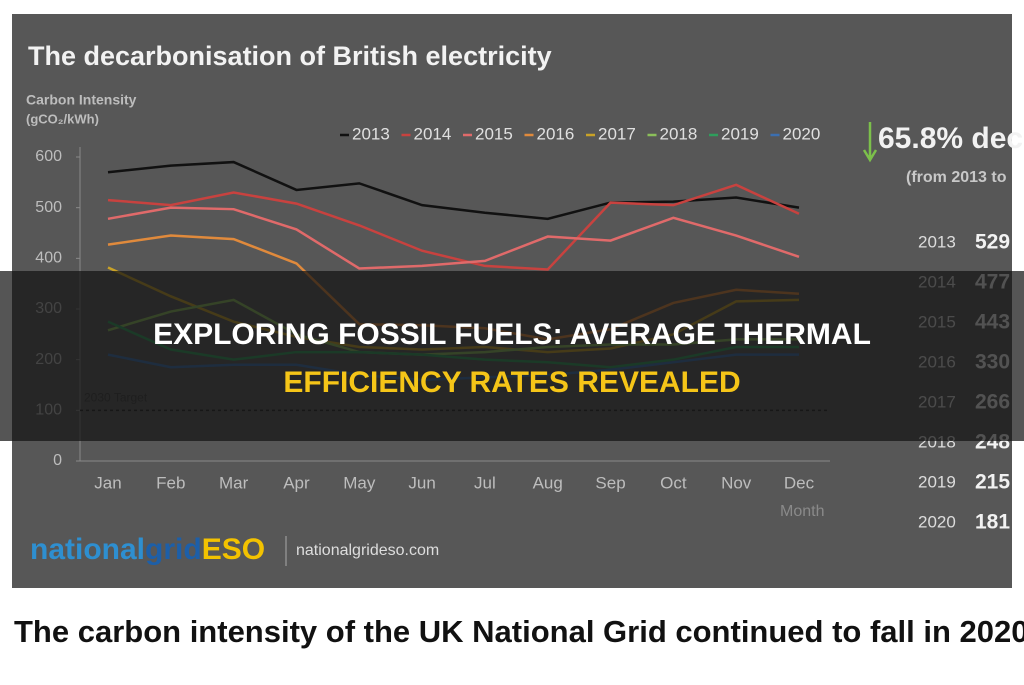  What do you see at coordinates (802, 133) in the screenshot?
I see `legend-label: 2020` at bounding box center [802, 133].